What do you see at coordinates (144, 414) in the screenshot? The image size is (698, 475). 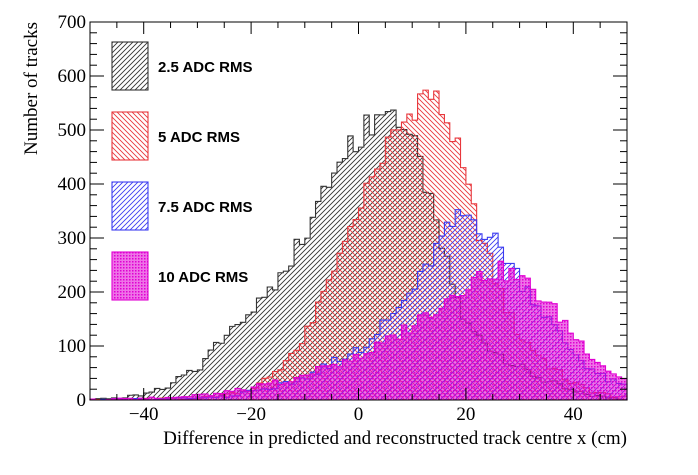 I see `x-tick-label: −40` at bounding box center [144, 414].